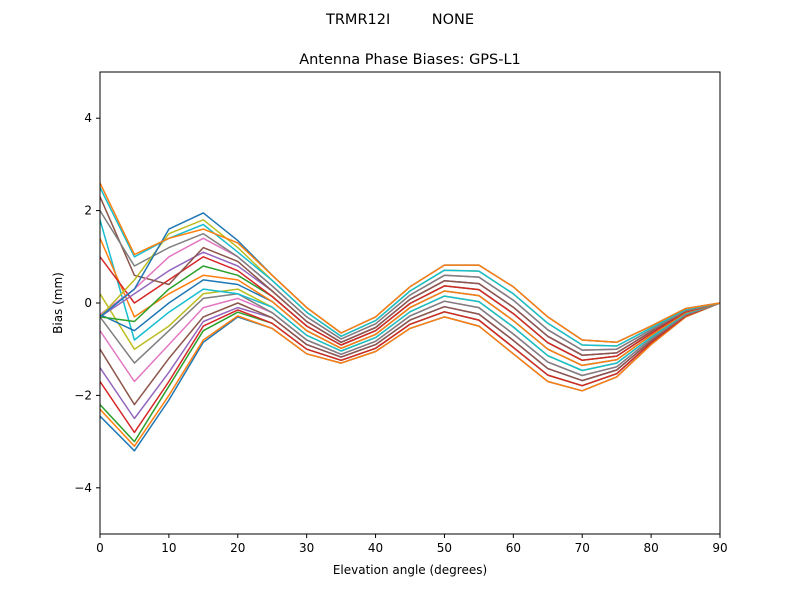  What do you see at coordinates (88, 211) in the screenshot?
I see `y-tick-label: 2` at bounding box center [88, 211].